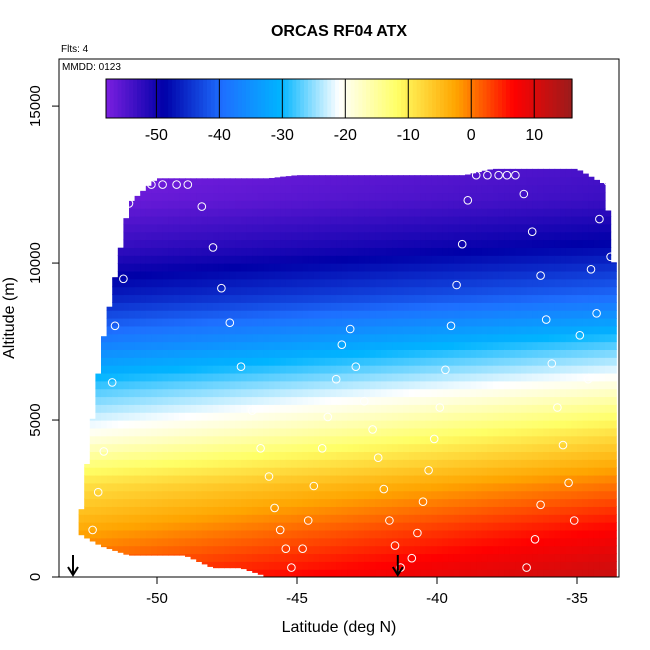 Image resolution: width=650 pixels, height=650 pixels. Describe the element at coordinates (112, 98) in the screenshot. I see `colorbar-swatch` at that location.